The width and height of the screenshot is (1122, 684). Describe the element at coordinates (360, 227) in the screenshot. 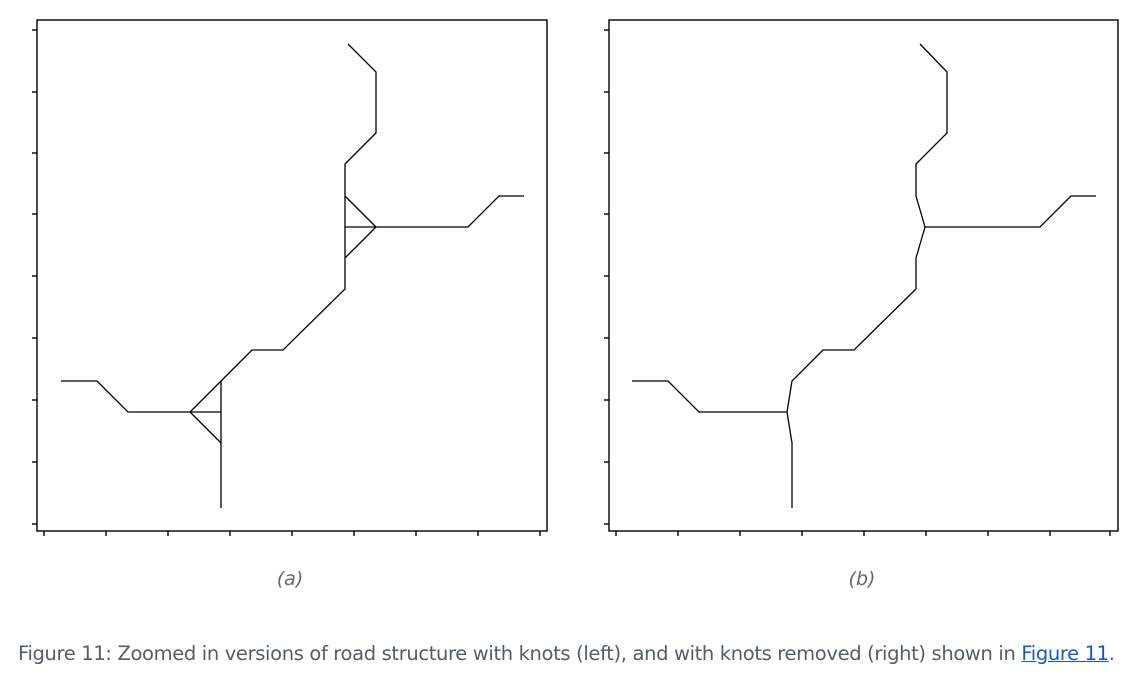

I see `upper-knot` at that location.